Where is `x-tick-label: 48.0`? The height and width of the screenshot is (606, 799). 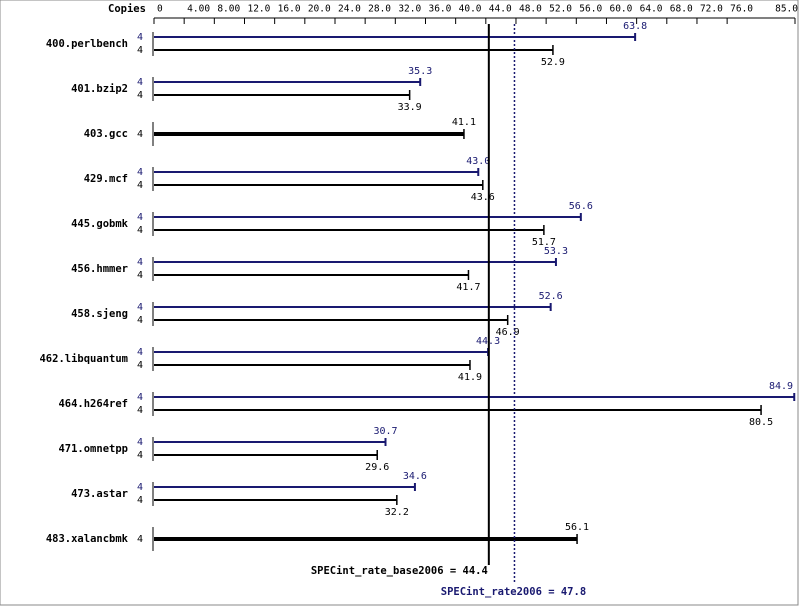 x-tick-label: 48.0 is located at coordinates (530, 9).